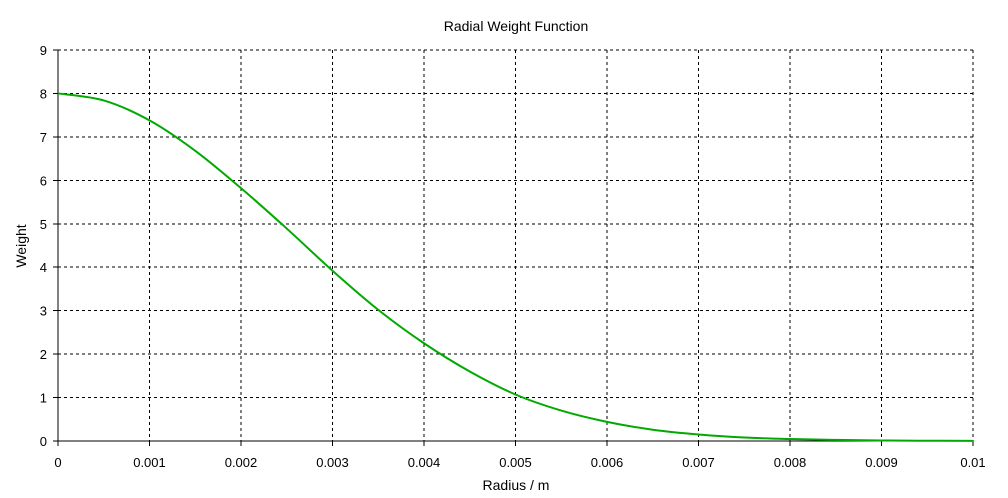 Image resolution: width=1008 pixels, height=498 pixels. What do you see at coordinates (972, 462) in the screenshot?
I see `x-tick-label: 0.01` at bounding box center [972, 462].